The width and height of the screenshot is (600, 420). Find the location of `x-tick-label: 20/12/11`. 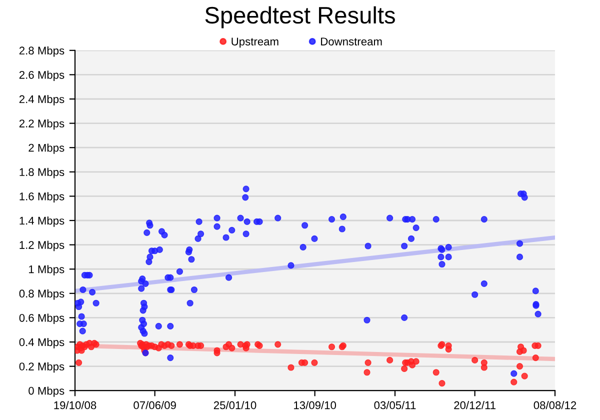

x-tick-label: 20/12/11 is located at coordinates (475, 405).